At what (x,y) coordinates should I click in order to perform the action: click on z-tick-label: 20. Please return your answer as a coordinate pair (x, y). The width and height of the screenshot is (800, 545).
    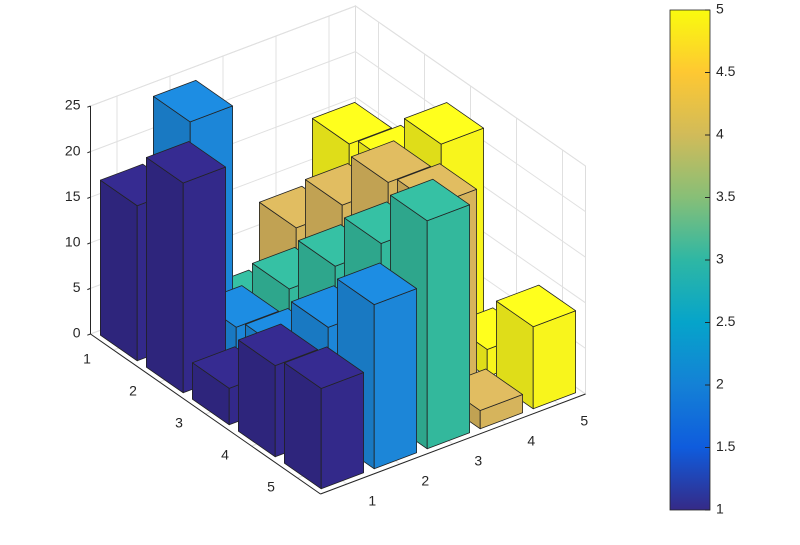
    Looking at the image, I should click on (73, 150).